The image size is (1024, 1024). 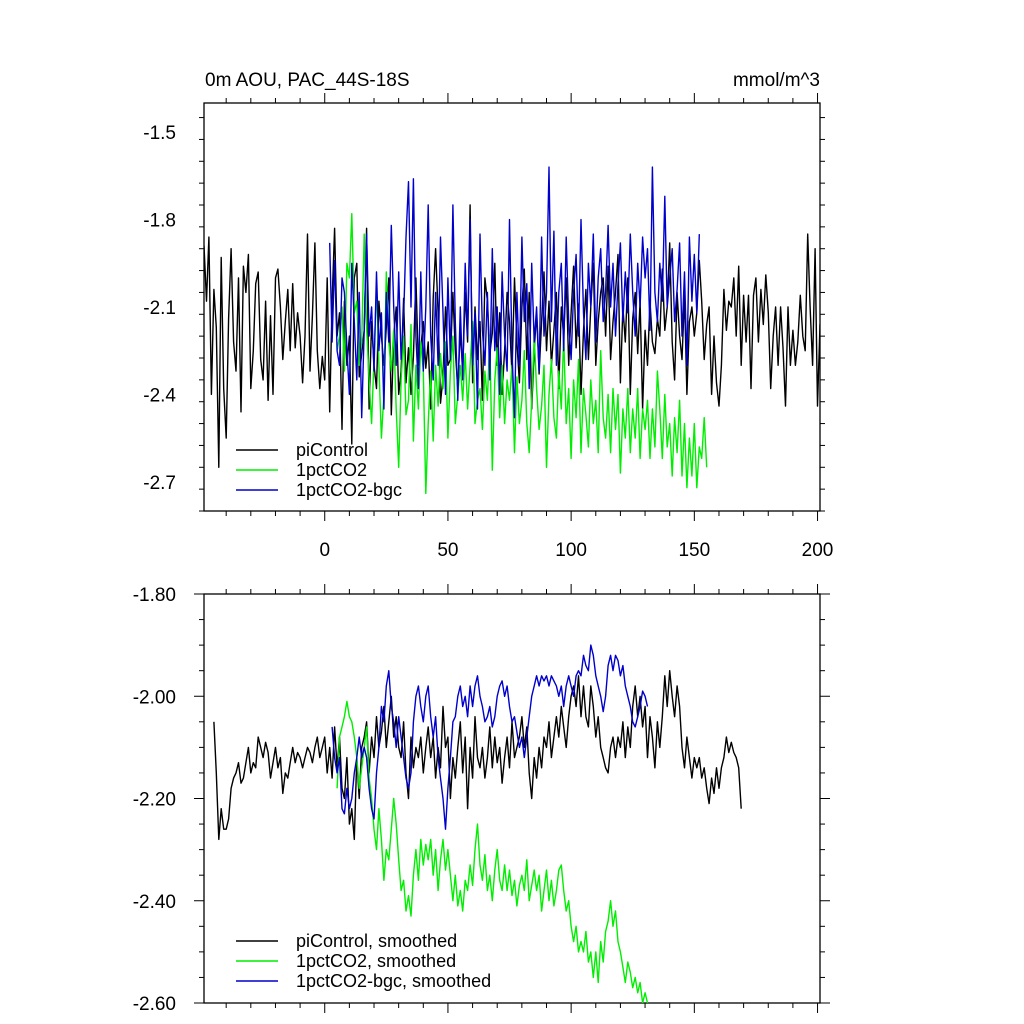 What do you see at coordinates (776, 80) in the screenshot?
I see `top-chart-units: mmol/m^3` at bounding box center [776, 80].